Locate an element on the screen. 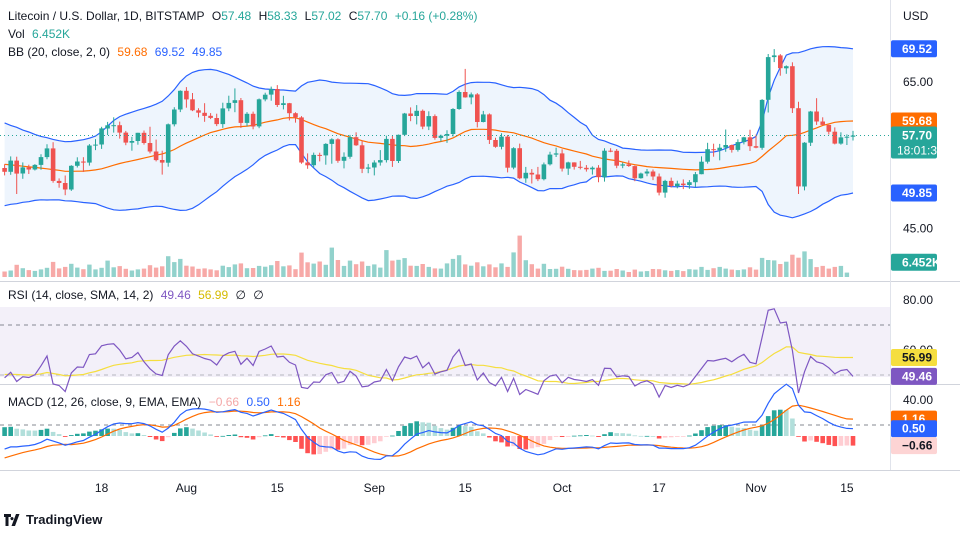 The width and height of the screenshot is (970, 537). macd-badge: −0.66 is located at coordinates (914, 446).